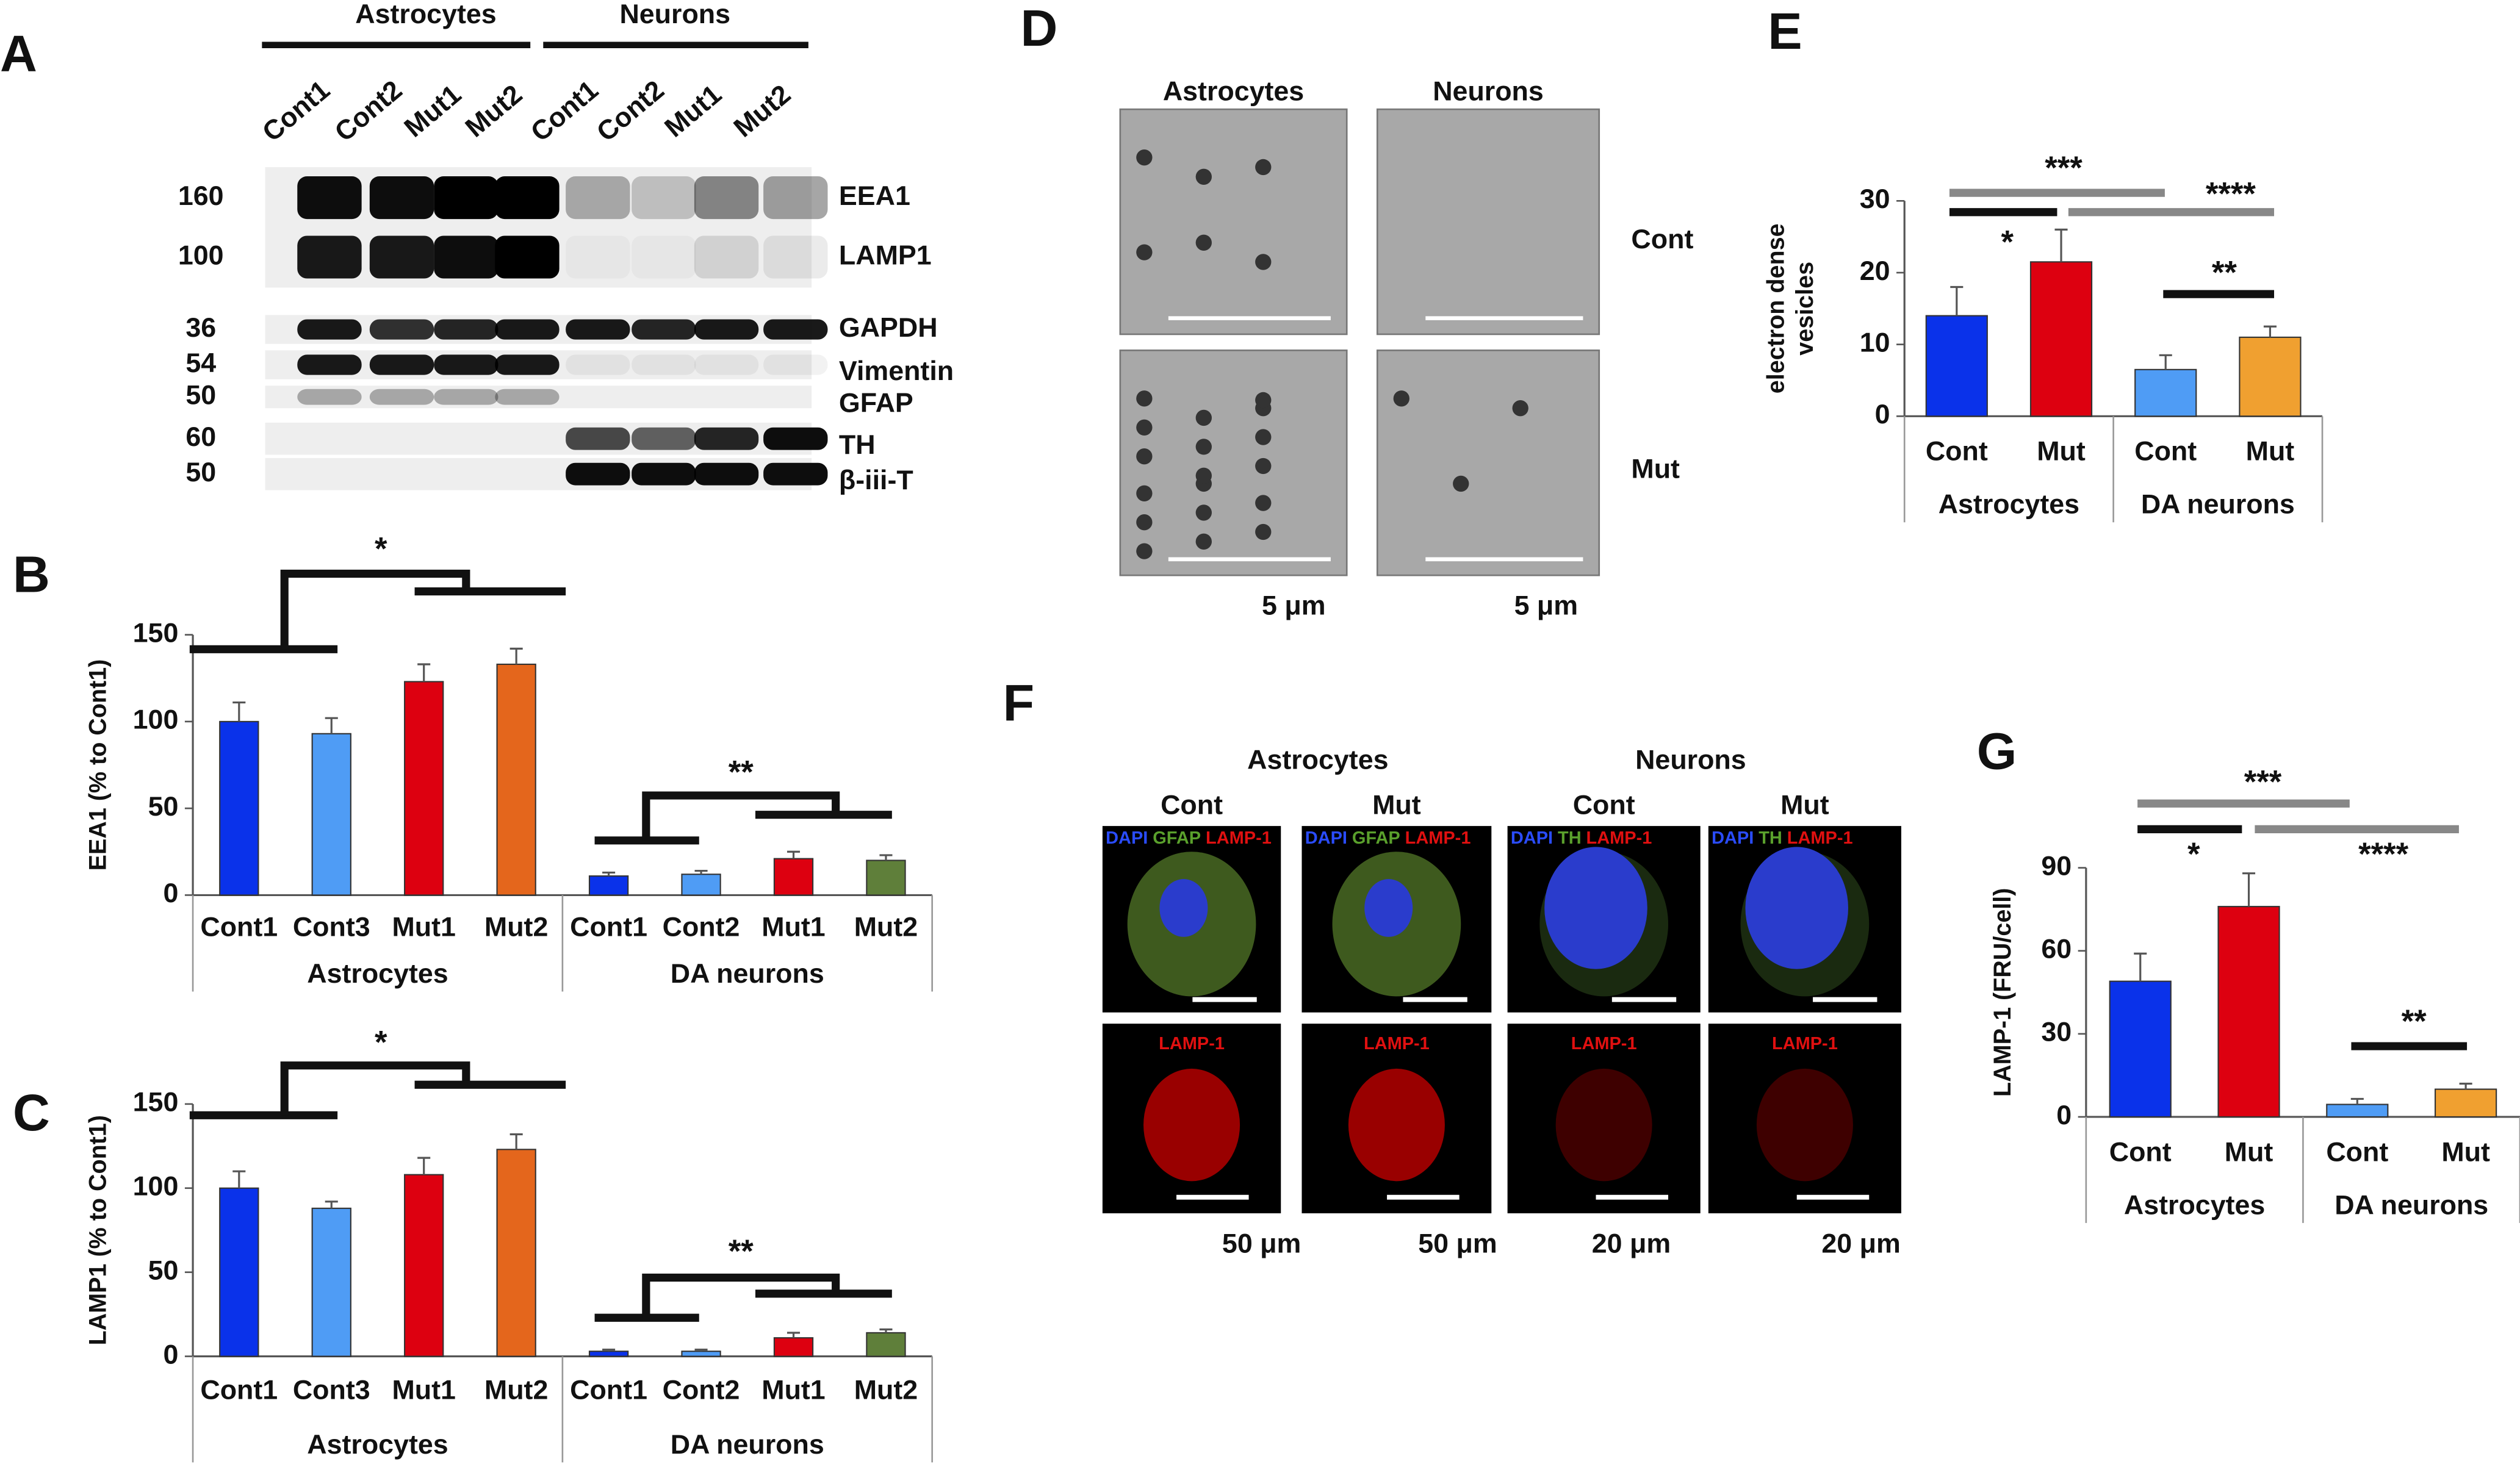 This screenshot has width=2520, height=1464. Describe the element at coordinates (1656, 469) in the screenshot. I see `em-row: Mut` at that location.